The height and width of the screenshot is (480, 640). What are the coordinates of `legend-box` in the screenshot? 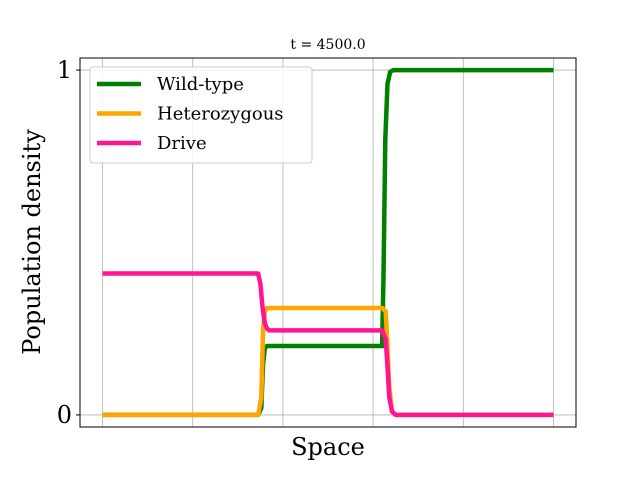 It's located at (201, 115).